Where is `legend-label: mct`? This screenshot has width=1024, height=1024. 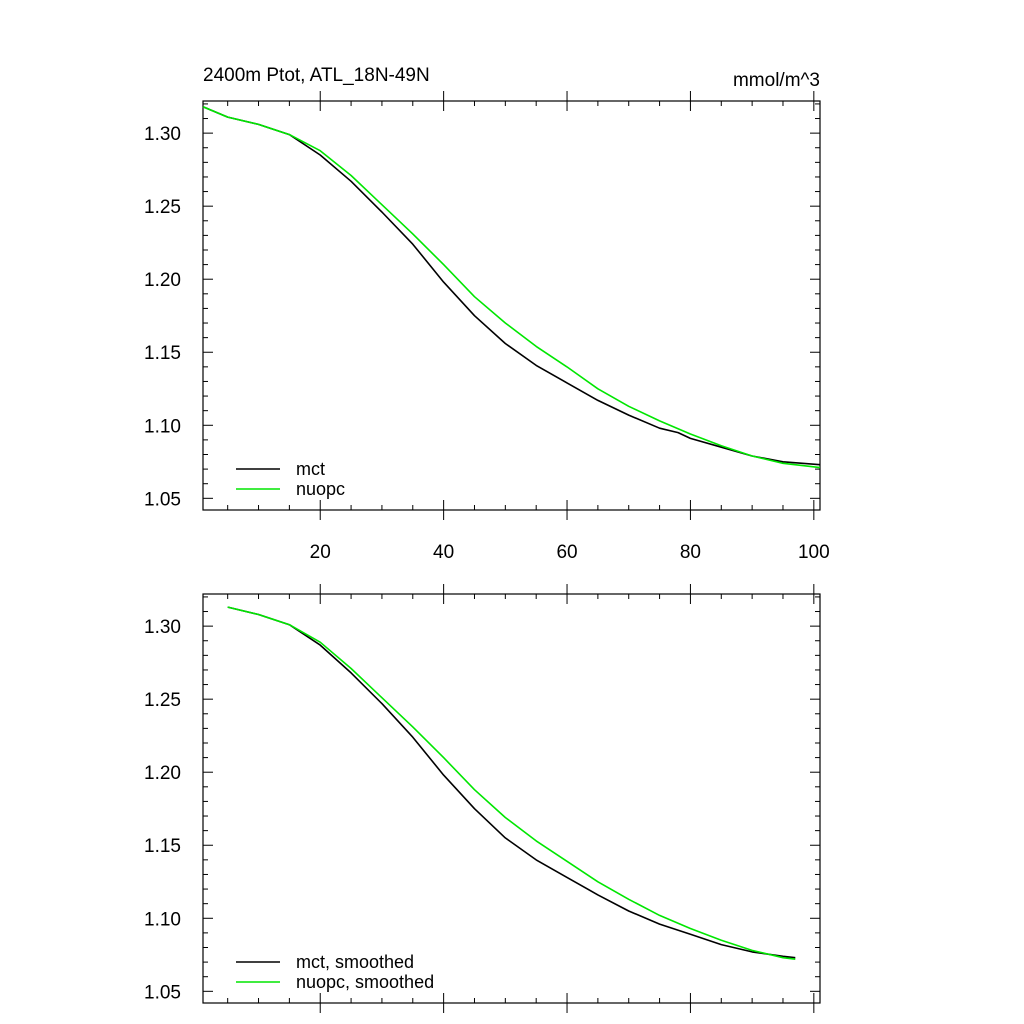
legend-label: mct is located at coordinates (310, 469).